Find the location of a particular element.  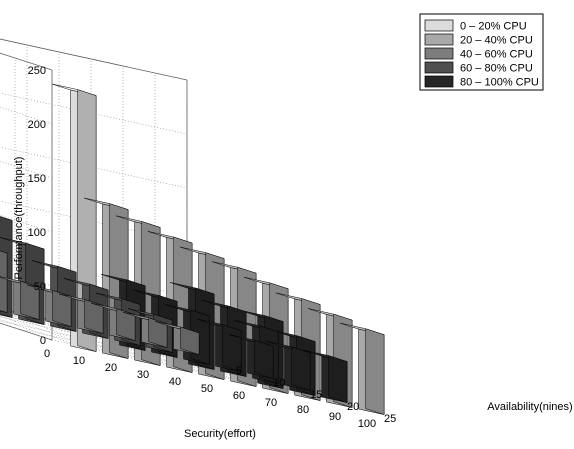

y-tick-label: 15 is located at coordinates (316, 395).